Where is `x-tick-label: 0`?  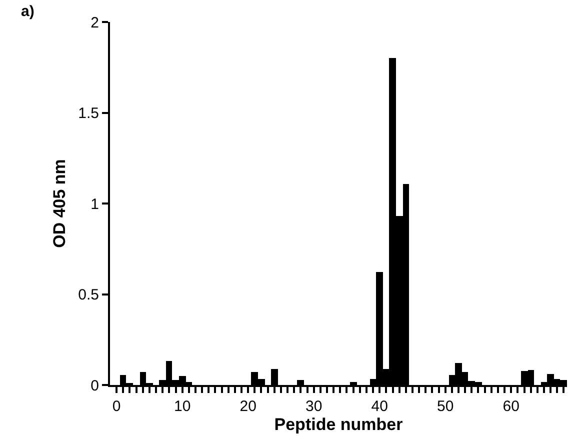
x-tick-label: 0 is located at coordinates (116, 406).